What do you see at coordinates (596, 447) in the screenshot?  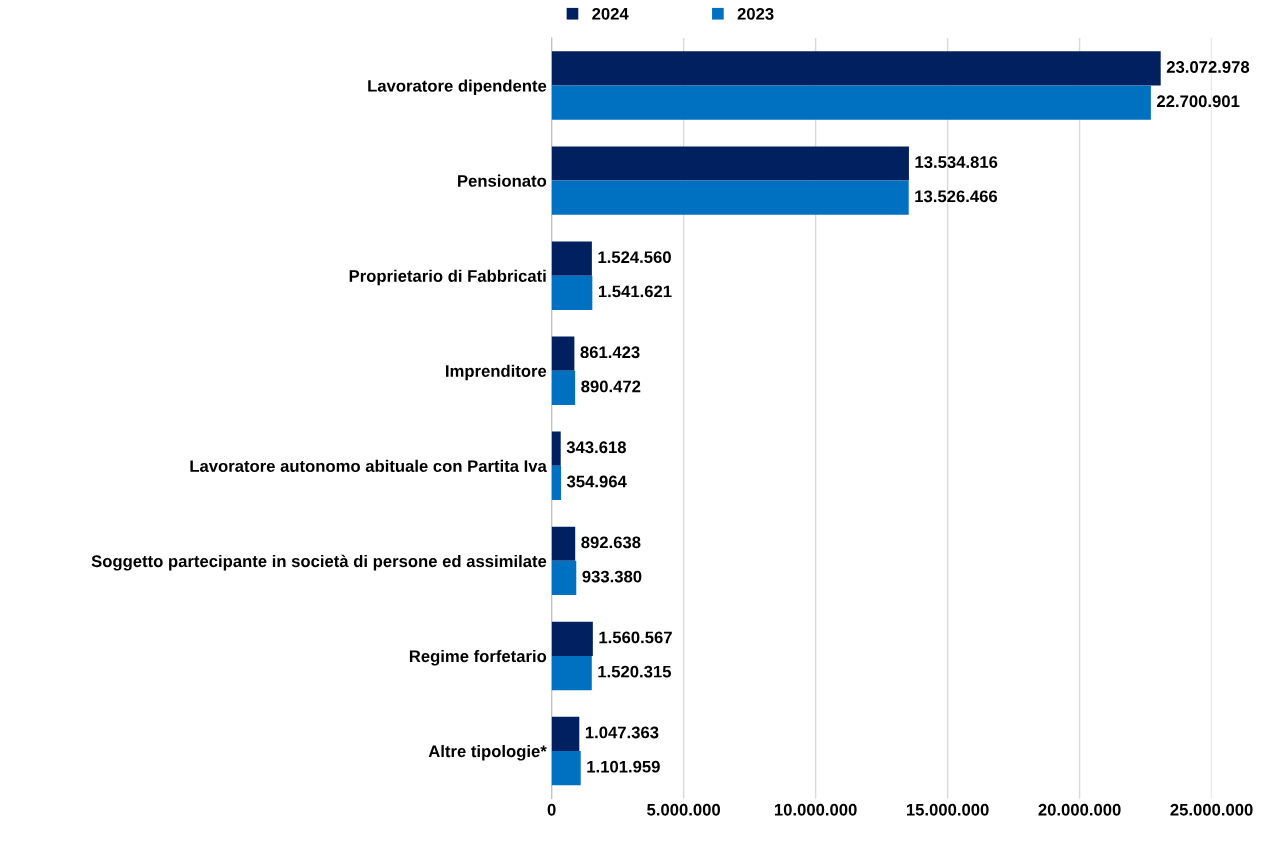 I see `data-label: 343.618` at bounding box center [596, 447].